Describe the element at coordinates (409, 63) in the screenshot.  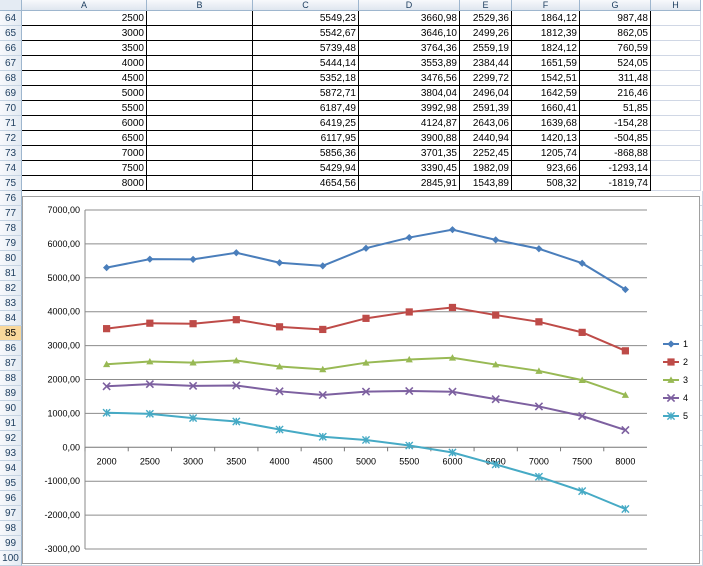
I see `cell-d67: 3553,89` at that location.